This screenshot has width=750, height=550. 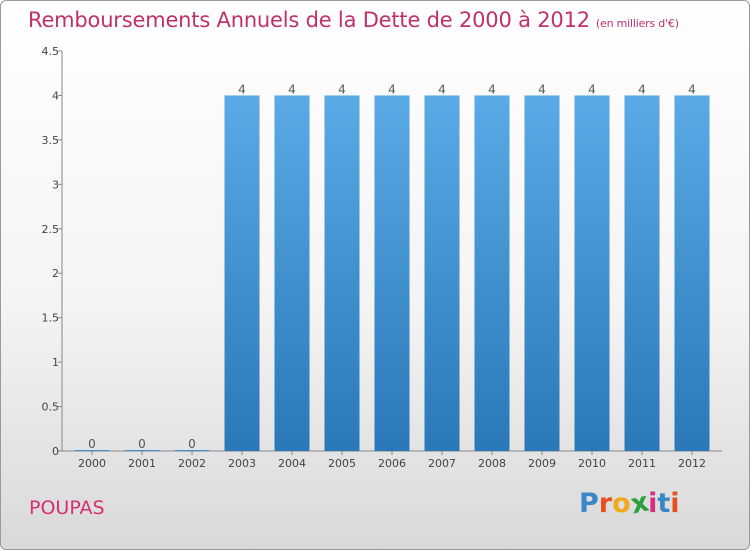 What do you see at coordinates (542, 463) in the screenshot?
I see `x-tick-label: 2009` at bounding box center [542, 463].